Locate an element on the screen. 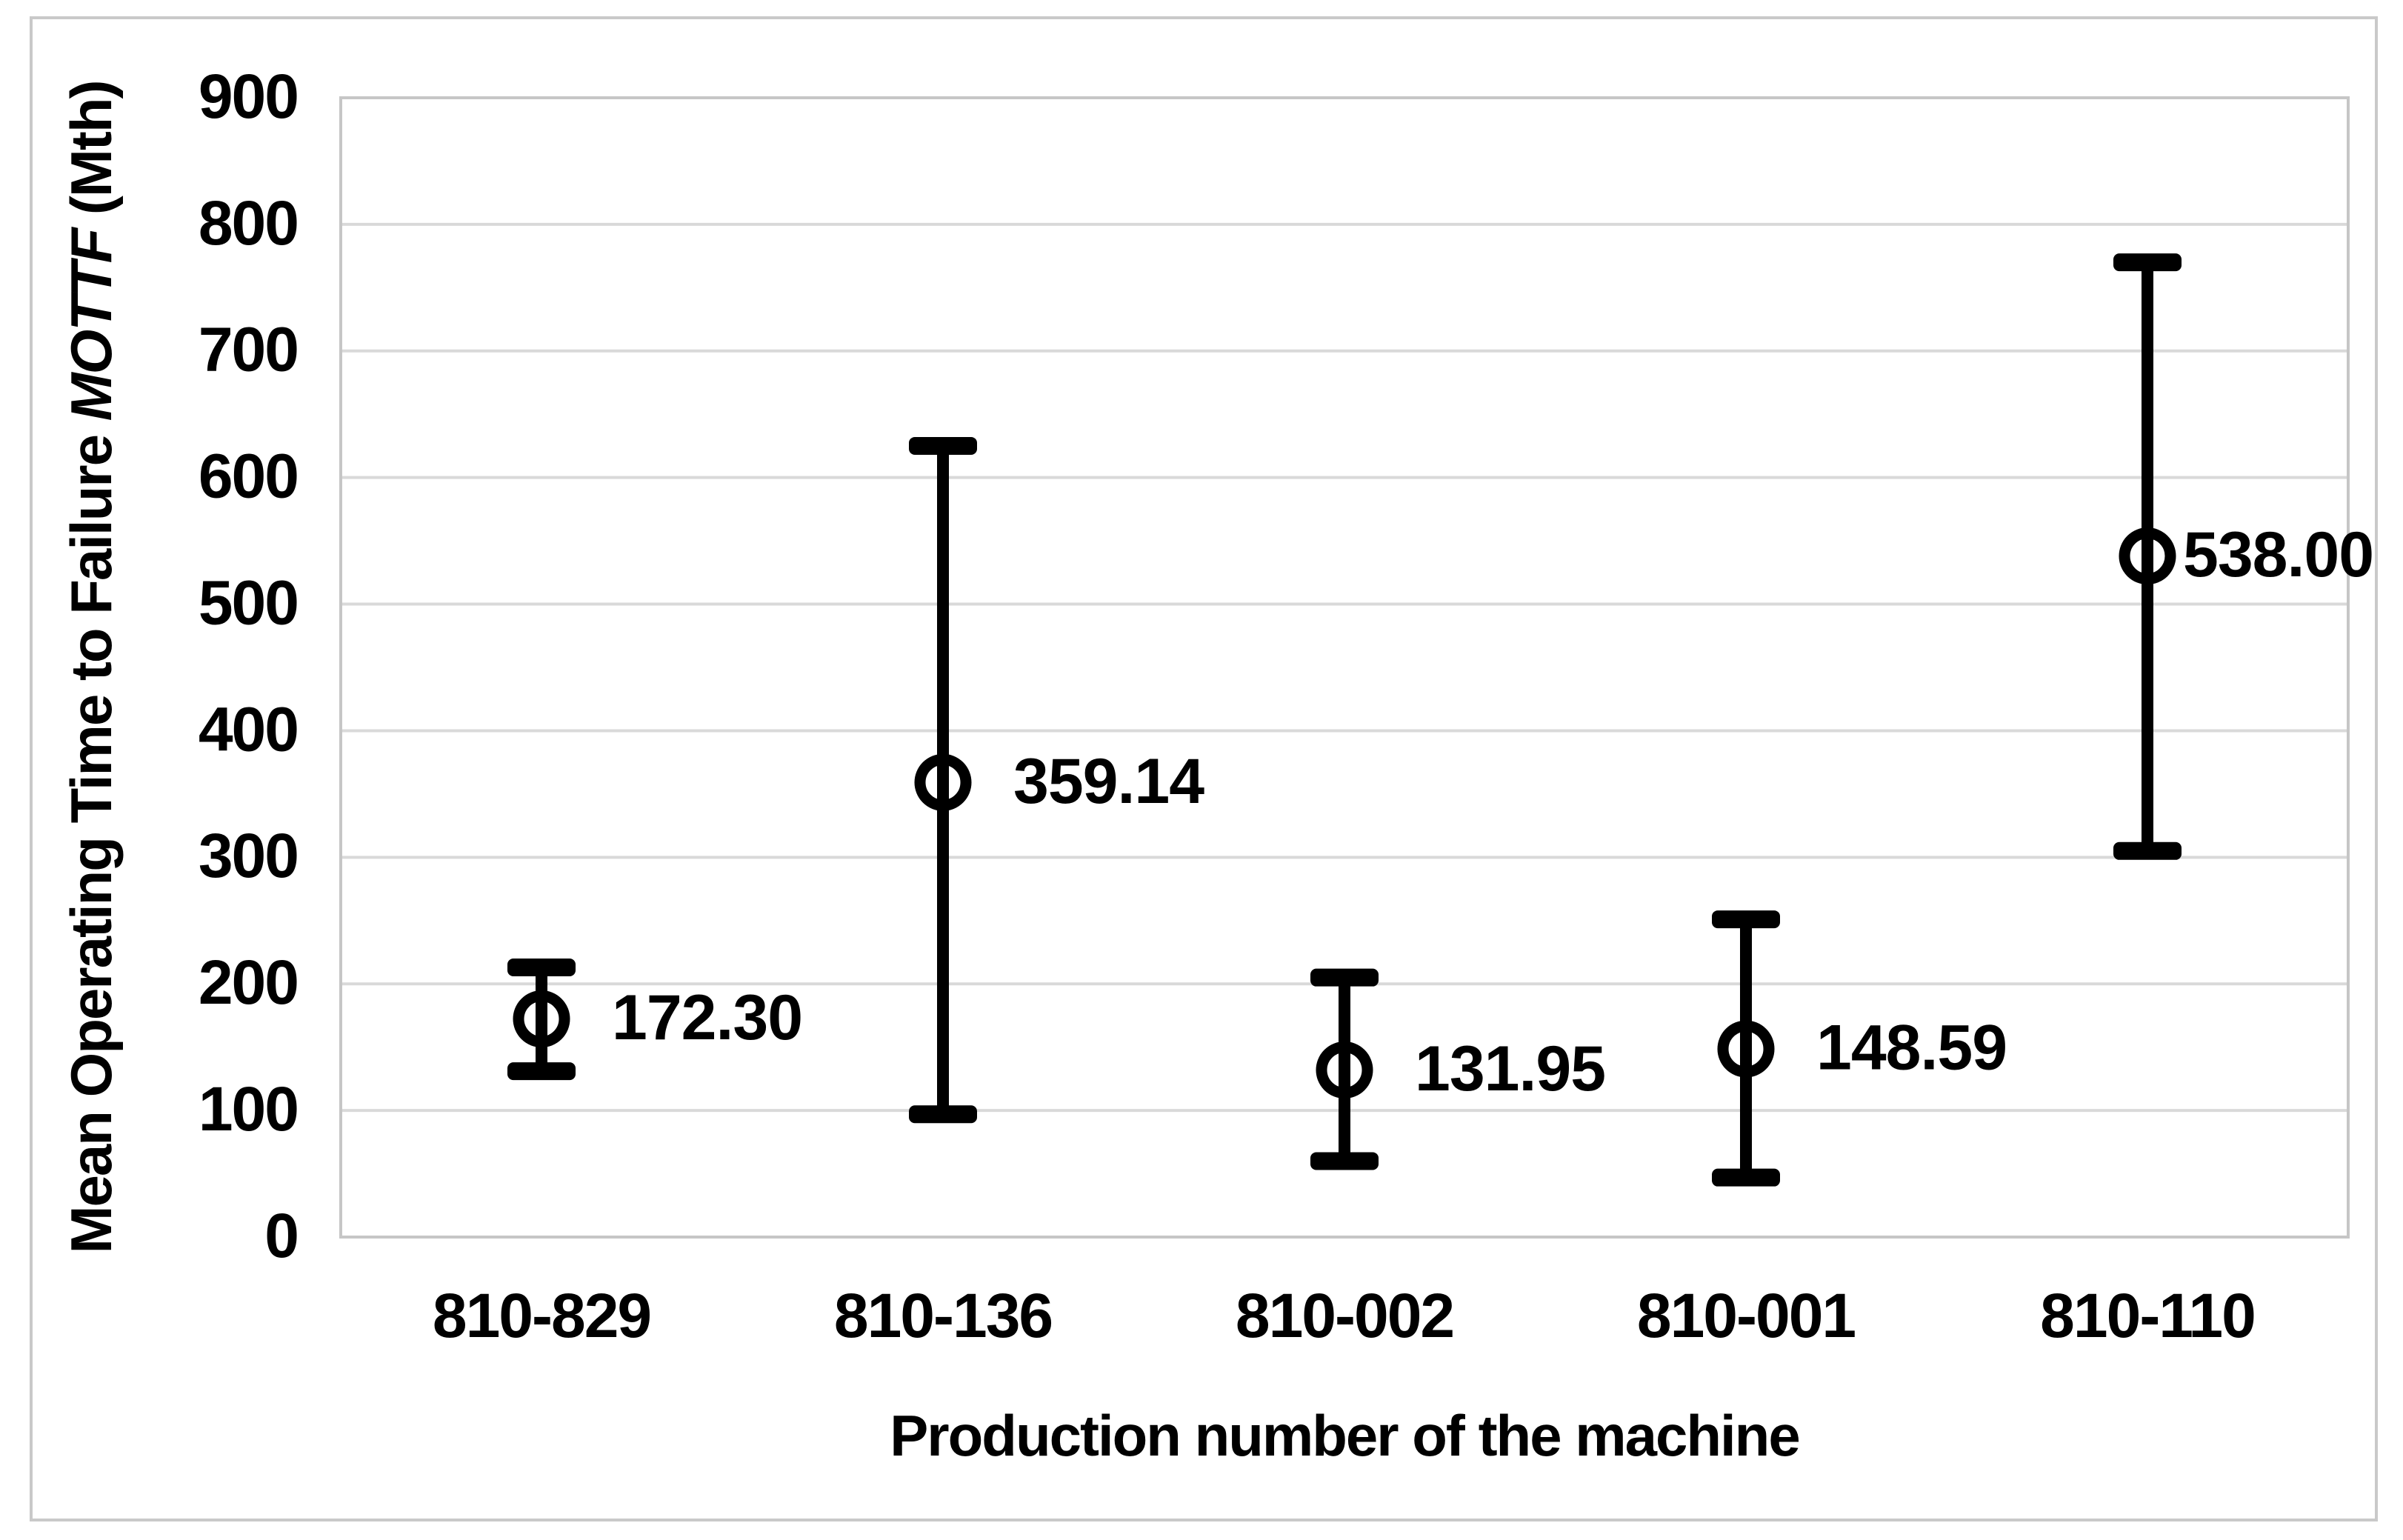 Image resolution: width=2403 pixels, height=1540 pixels. y-tick-label-900: 900 is located at coordinates (248, 96).